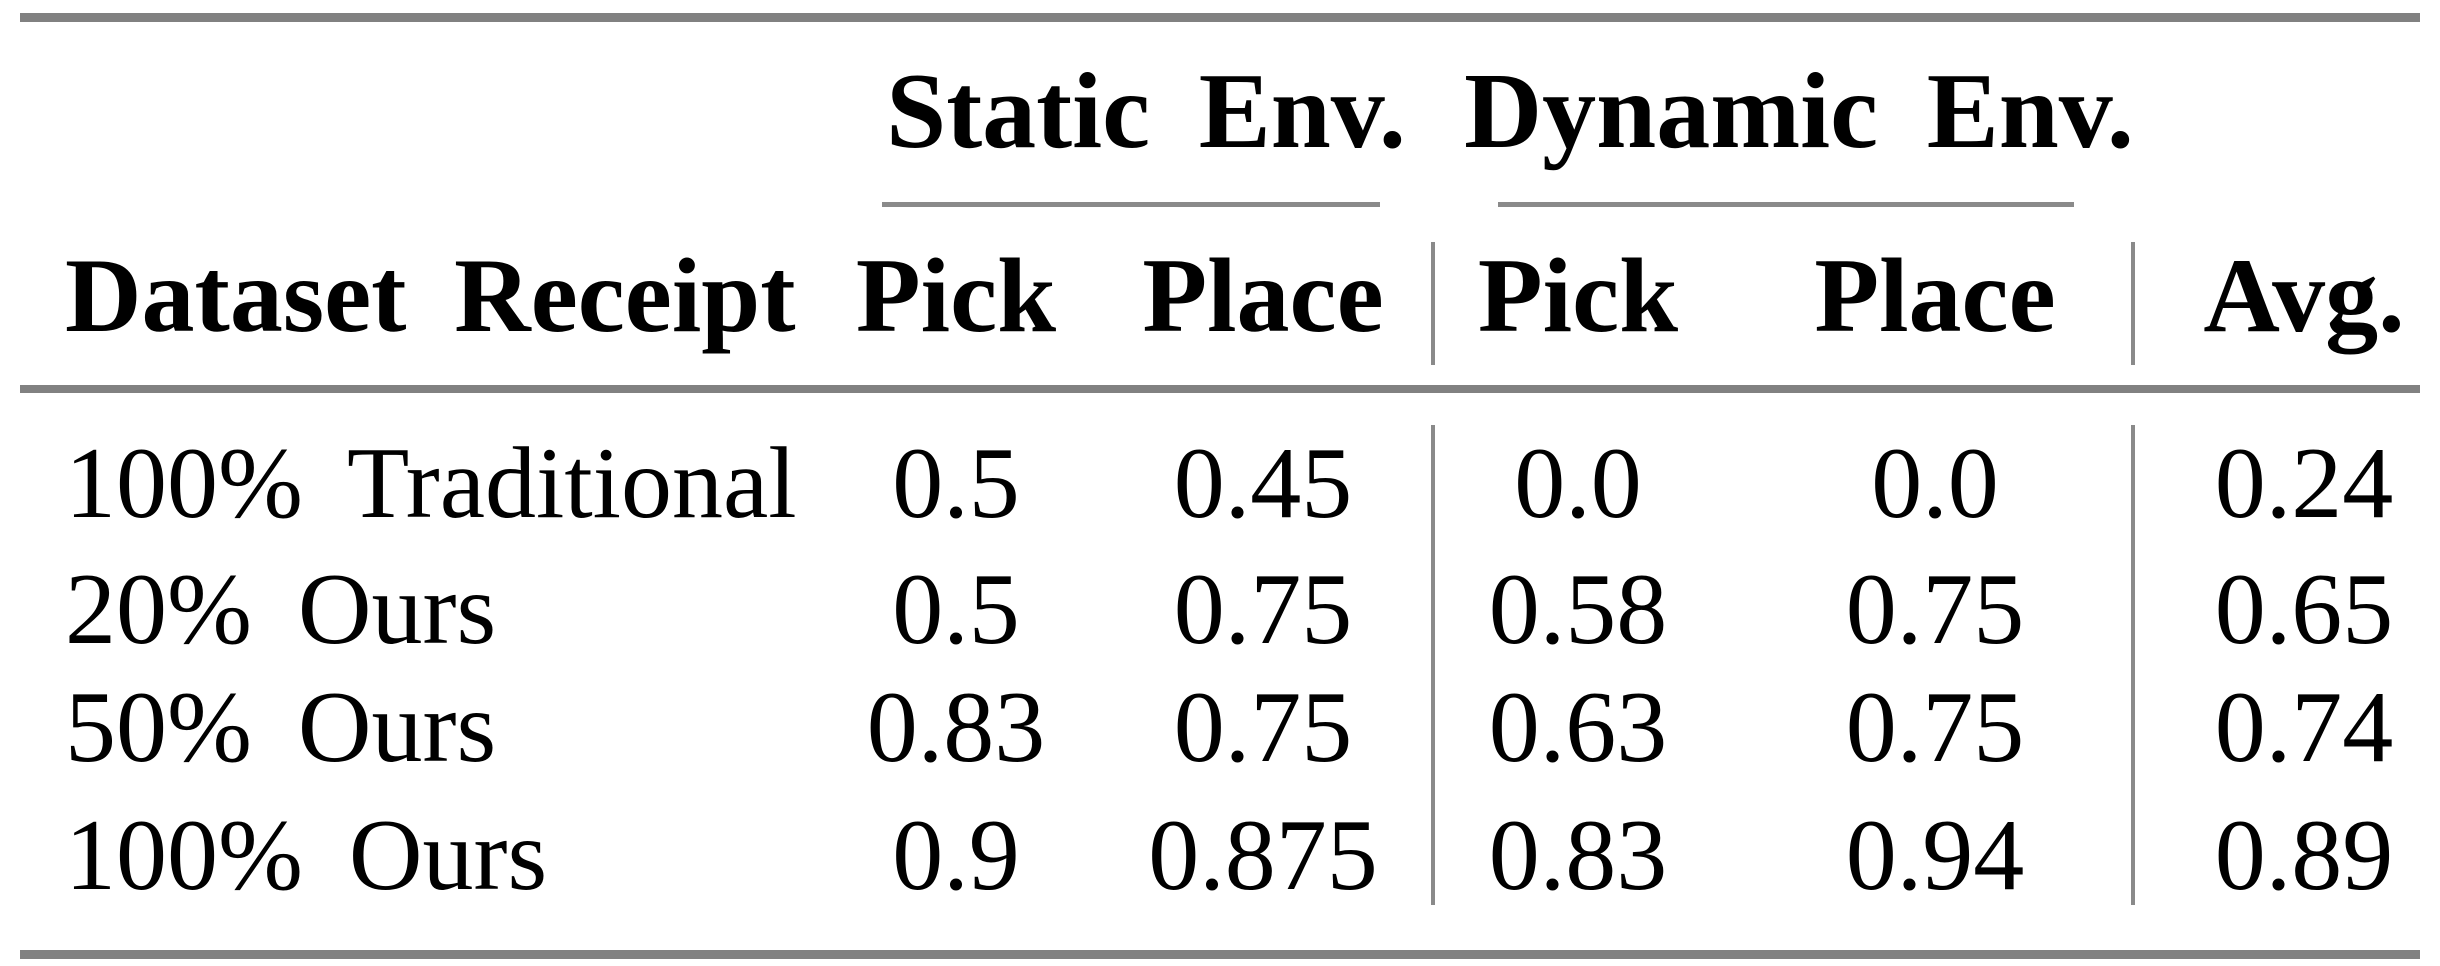  Describe the element at coordinates (281, 727) in the screenshot. I see `row-label: 50% Ours` at that location.